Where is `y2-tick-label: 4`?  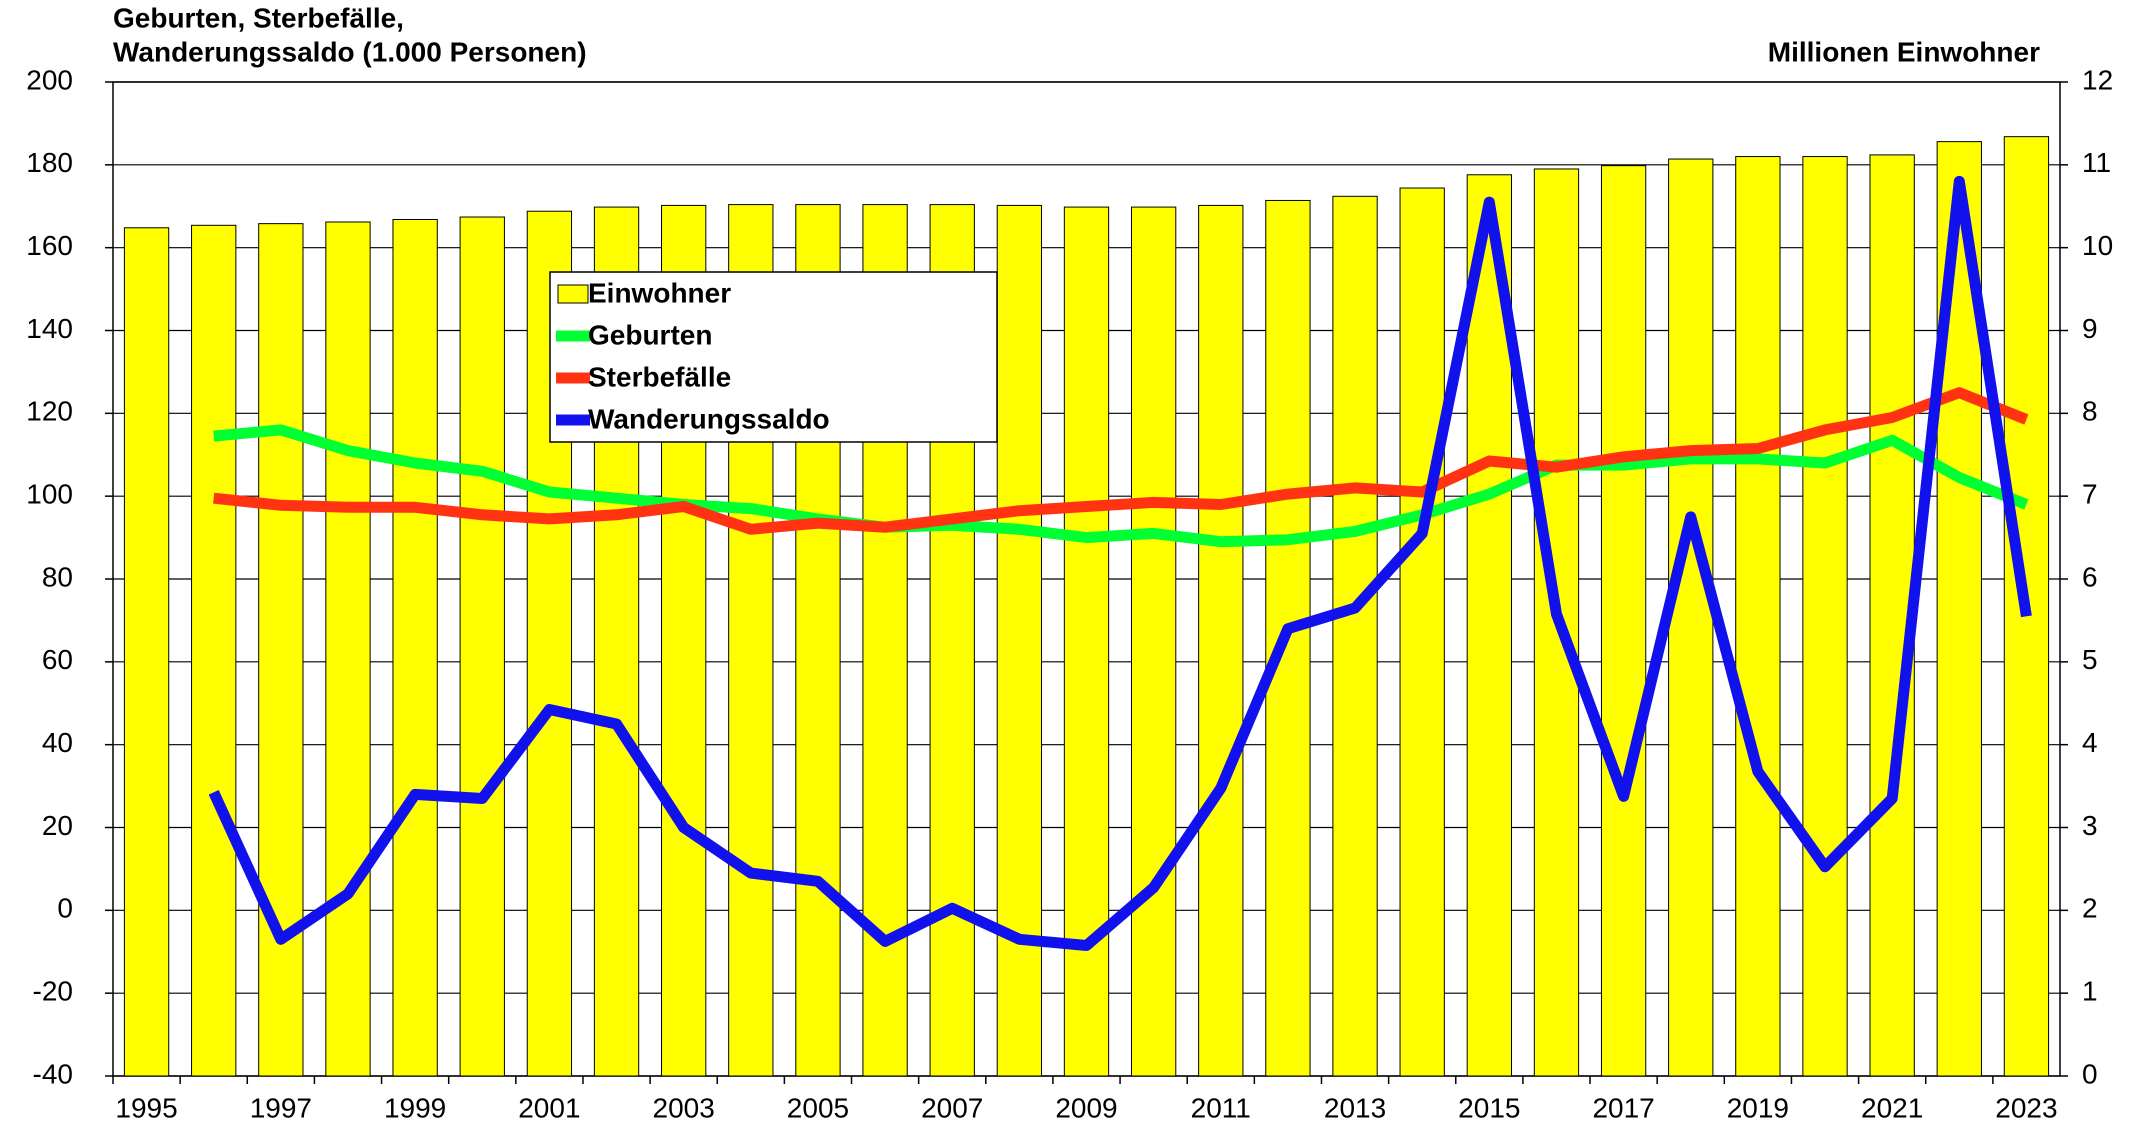
y2-tick-label: 4 is located at coordinates (2090, 742).